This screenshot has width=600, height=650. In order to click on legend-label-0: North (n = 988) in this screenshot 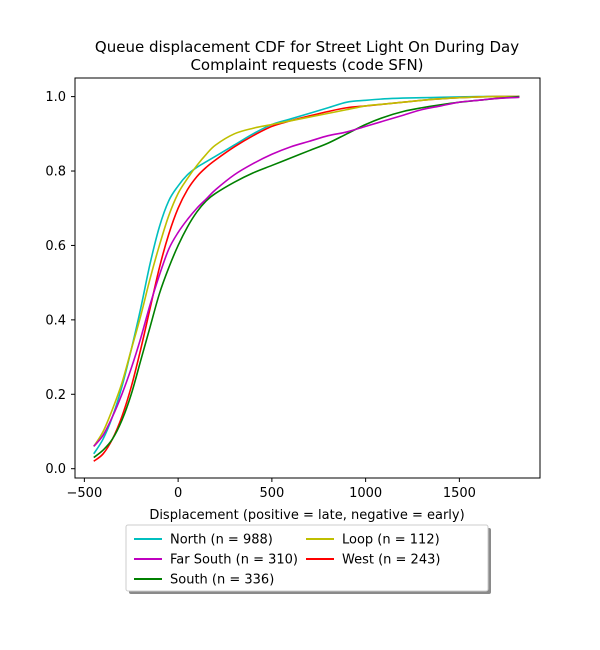, I will do `click(221, 540)`.